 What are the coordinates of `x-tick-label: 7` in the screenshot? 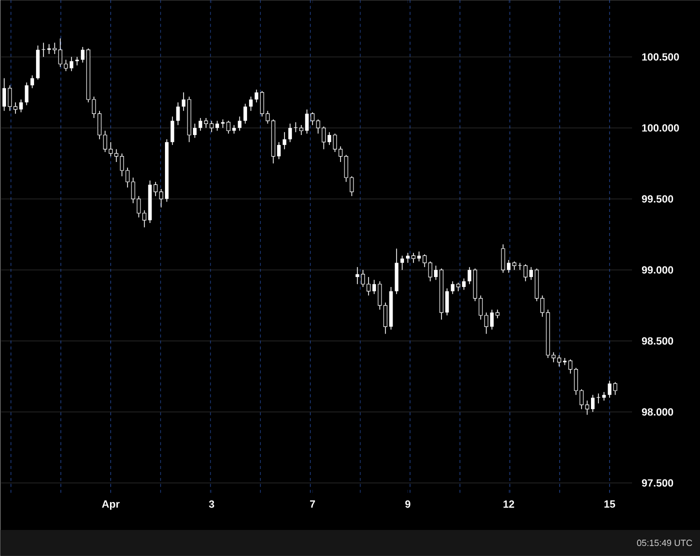 It's located at (312, 504).